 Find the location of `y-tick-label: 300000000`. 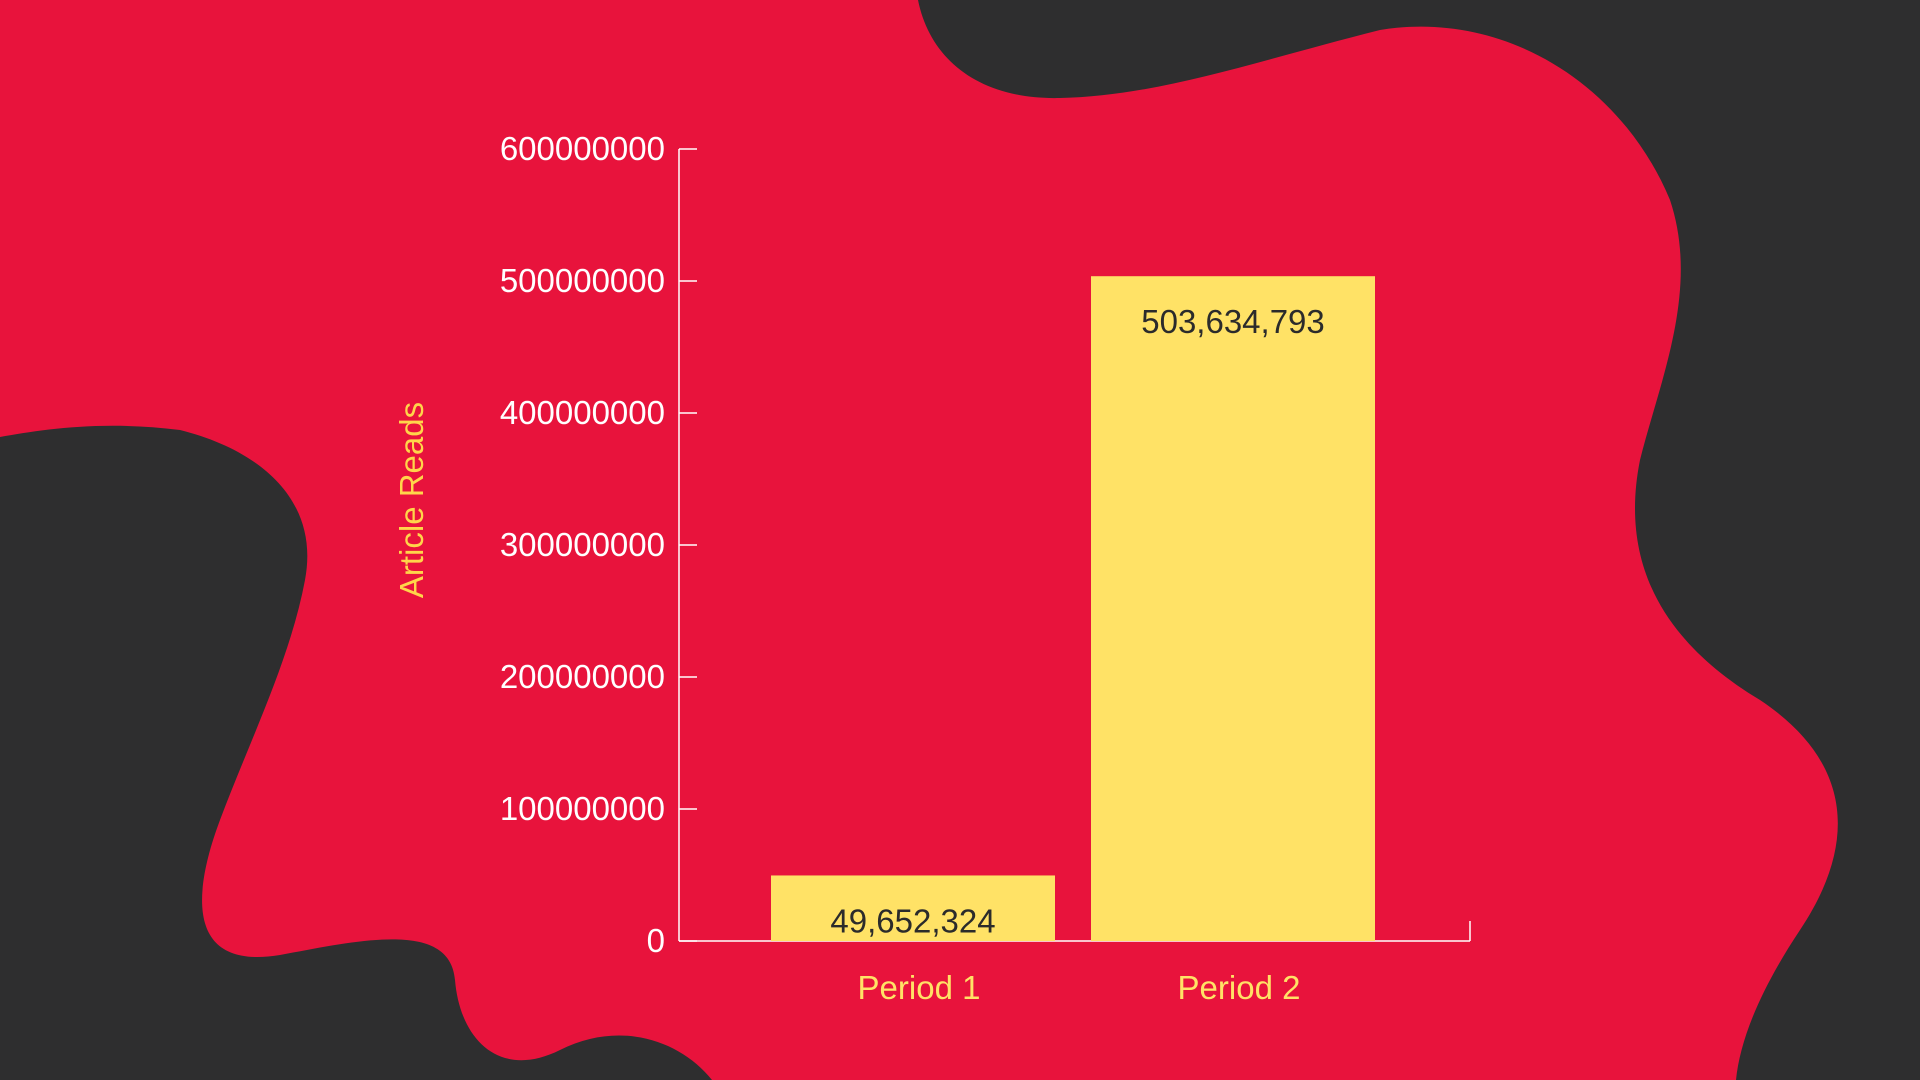

y-tick-label: 300000000 is located at coordinates (582, 544).